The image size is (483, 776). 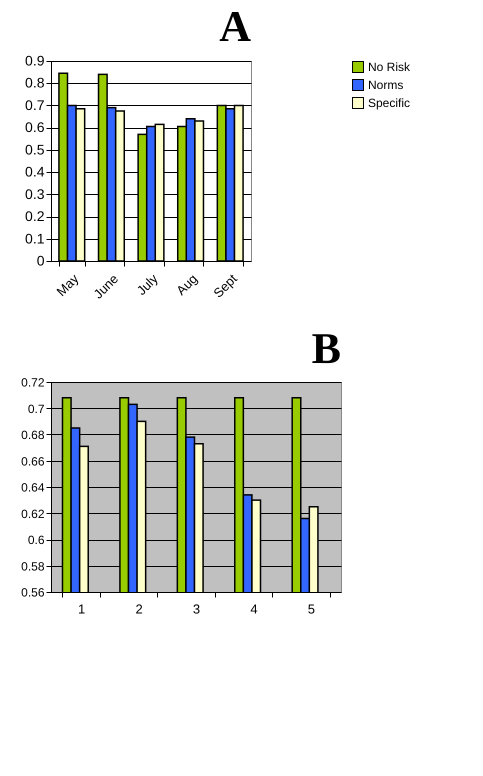 What do you see at coordinates (148, 284) in the screenshot?
I see `x-tick-label: July` at bounding box center [148, 284].